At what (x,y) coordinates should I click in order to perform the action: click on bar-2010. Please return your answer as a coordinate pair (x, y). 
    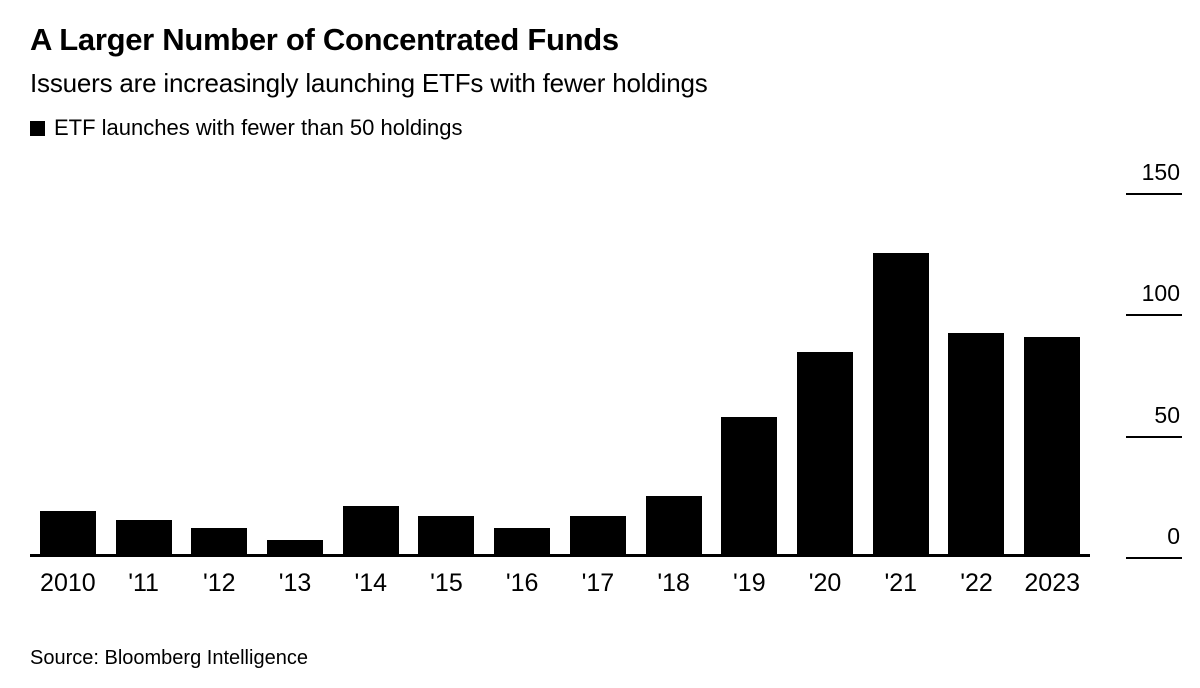
    Looking at the image, I should click on (67, 532).